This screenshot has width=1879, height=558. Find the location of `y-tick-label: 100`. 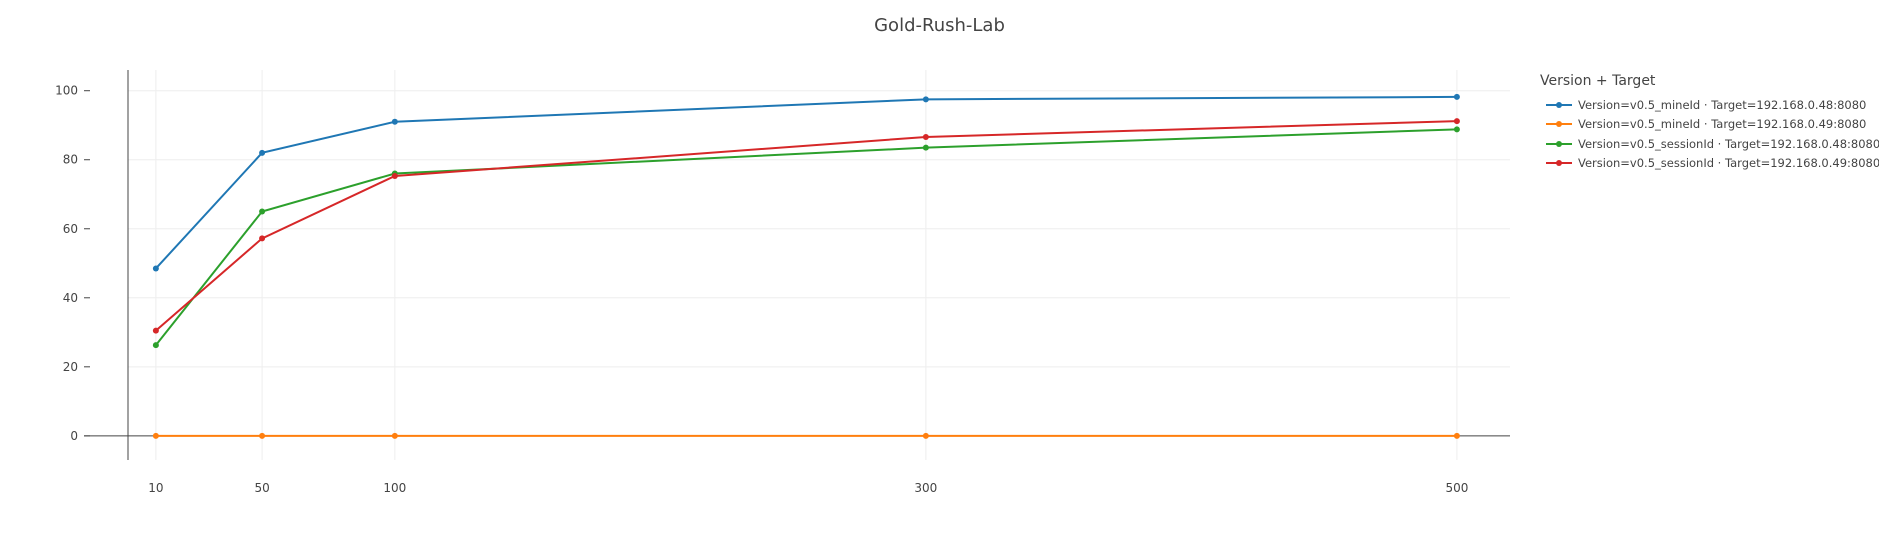

y-tick-label: 100 is located at coordinates (66, 91).